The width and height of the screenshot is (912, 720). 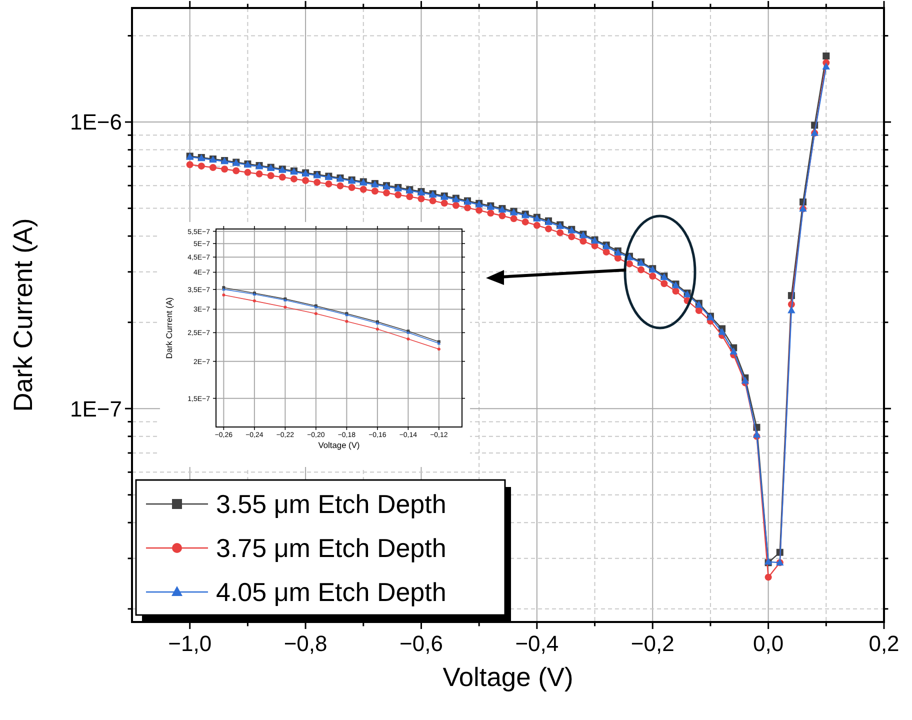 I want to click on line-series, so click(x=331, y=322).